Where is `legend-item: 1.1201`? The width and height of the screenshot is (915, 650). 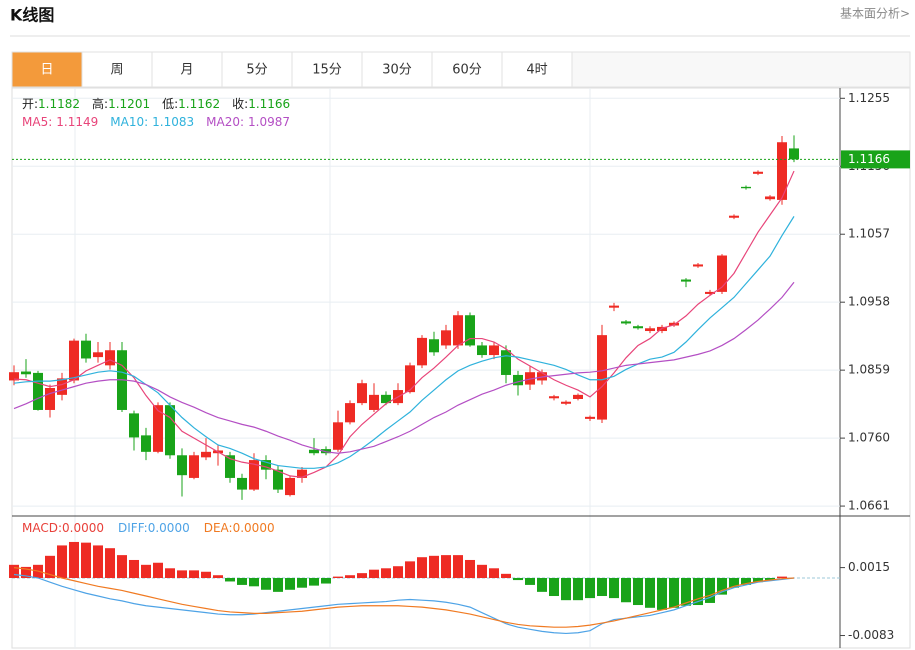
legend-item: 1.1201 is located at coordinates (129, 104).